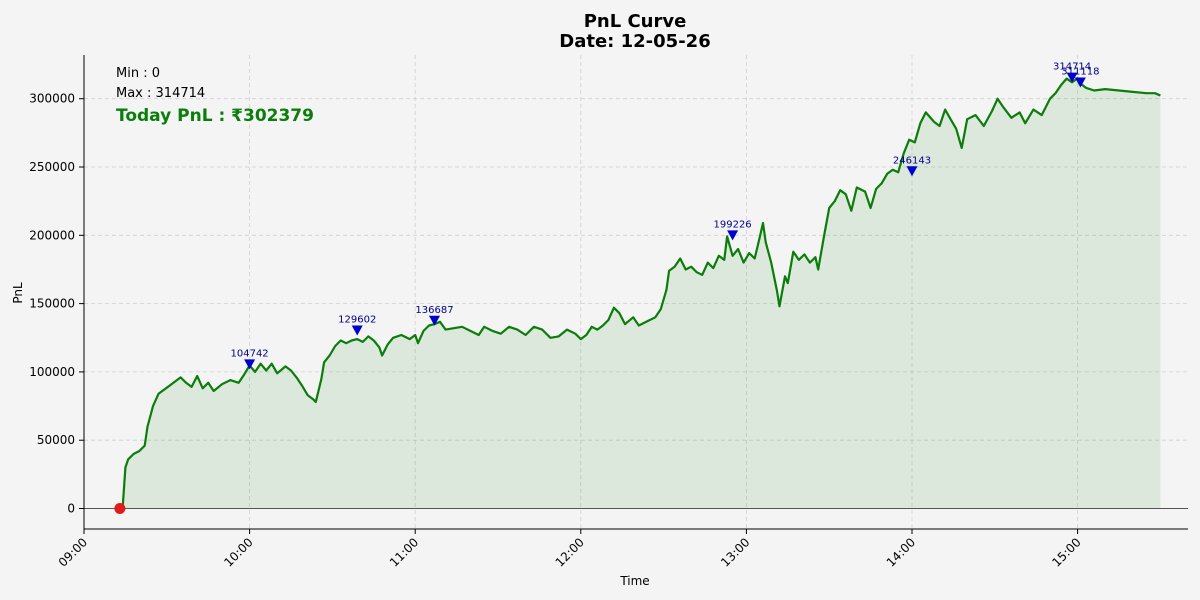 This screenshot has height=600, width=1200. What do you see at coordinates (735, 552) in the screenshot?
I see `x-tick-label: 13:00` at bounding box center [735, 552].